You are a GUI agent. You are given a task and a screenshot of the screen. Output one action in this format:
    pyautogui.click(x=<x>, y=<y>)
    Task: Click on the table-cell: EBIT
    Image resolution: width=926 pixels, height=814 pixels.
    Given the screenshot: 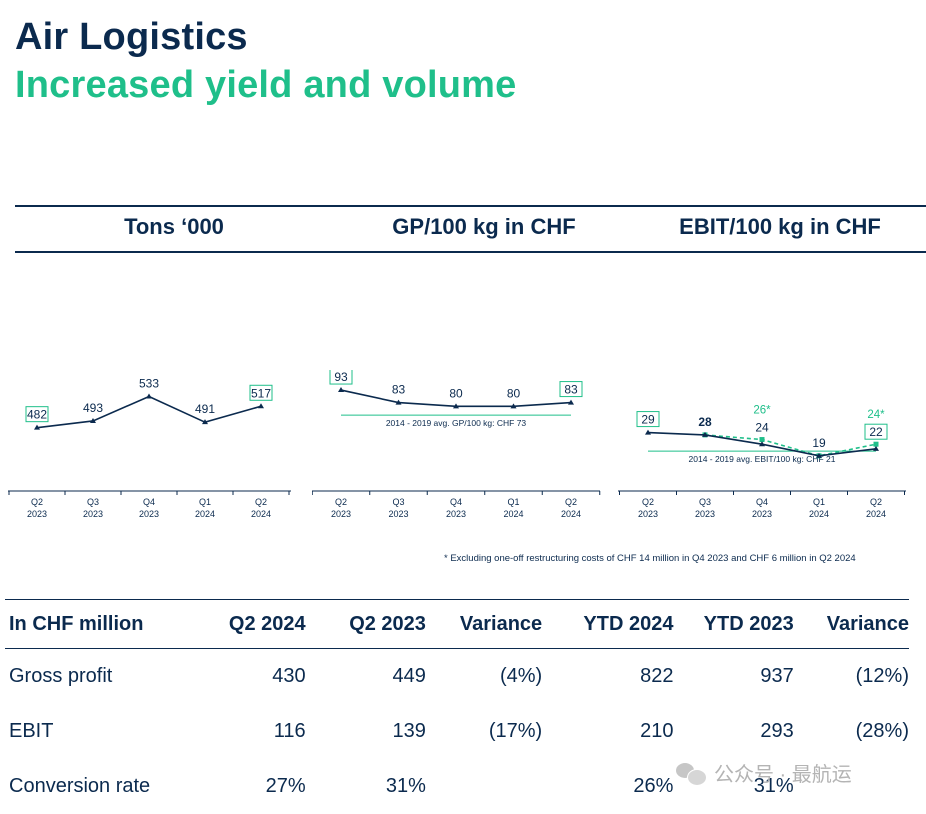 What is the action you would take?
    pyautogui.click(x=31, y=731)
    